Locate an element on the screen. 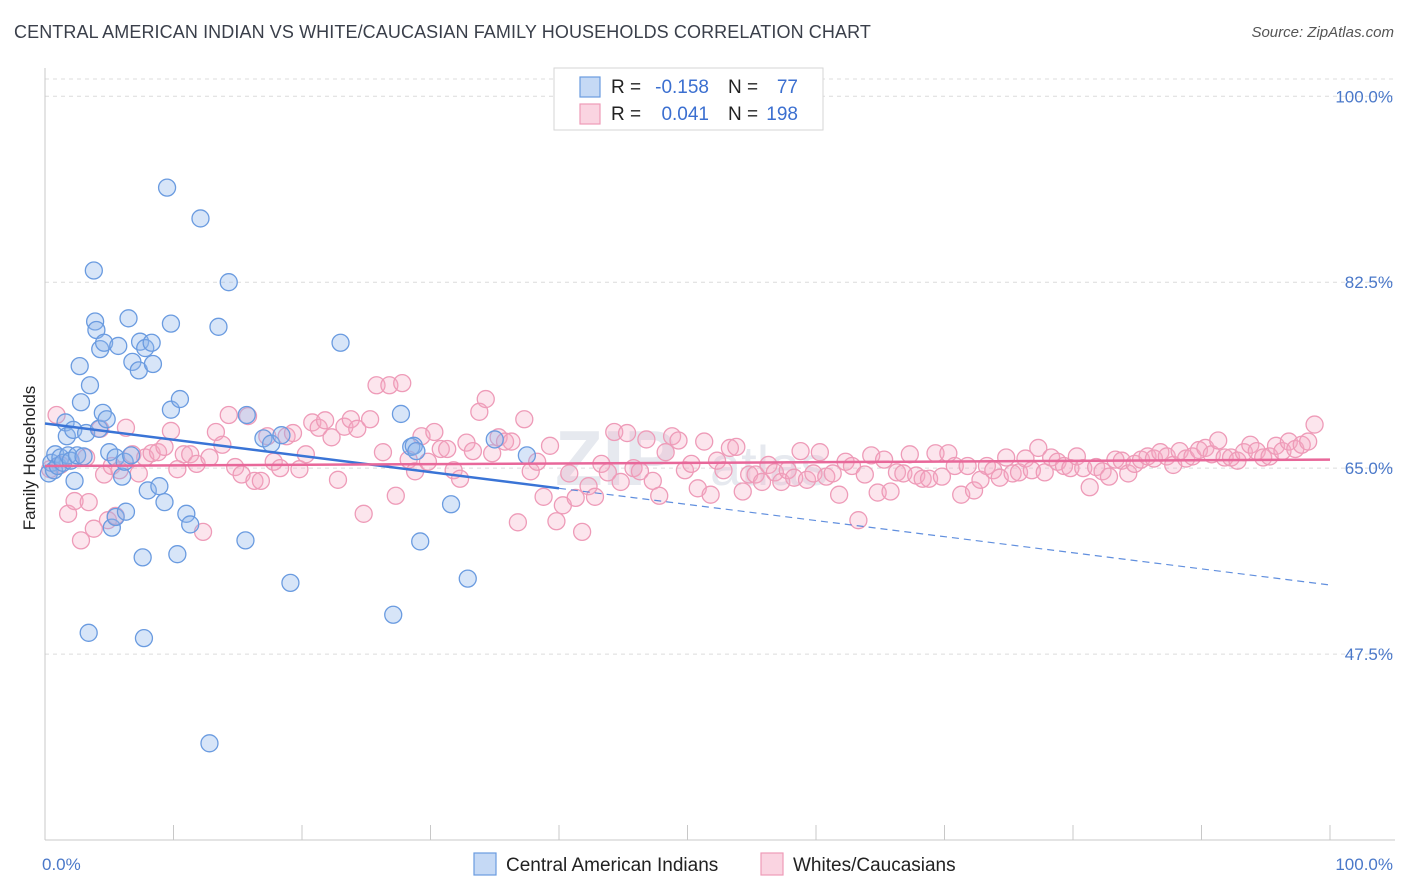 The width and height of the screenshot is (1406, 892). stats-r-value-1: 0.041 is located at coordinates (685, 114).